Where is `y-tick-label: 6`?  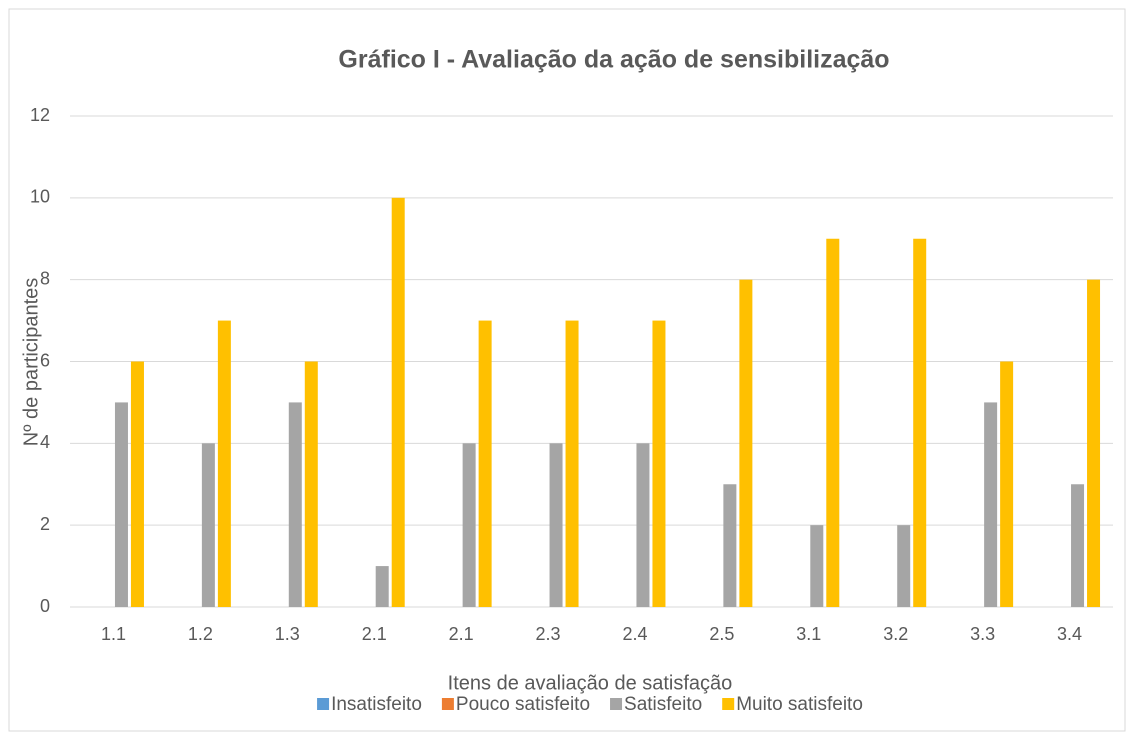
y-tick-label: 6 is located at coordinates (45, 360).